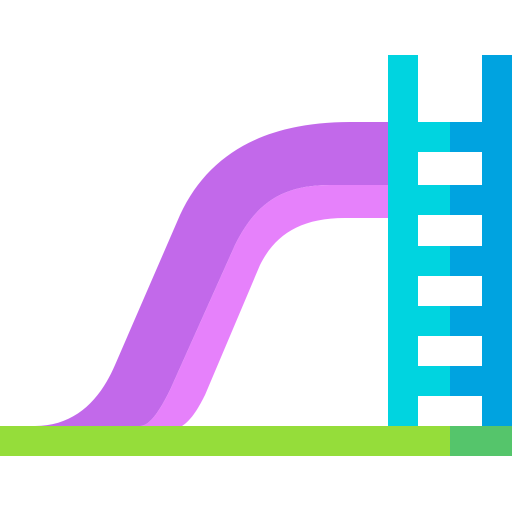 This screenshot has height=512, width=512. Describe the element at coordinates (403, 240) in the screenshot. I see `ladder-left-rail` at that location.